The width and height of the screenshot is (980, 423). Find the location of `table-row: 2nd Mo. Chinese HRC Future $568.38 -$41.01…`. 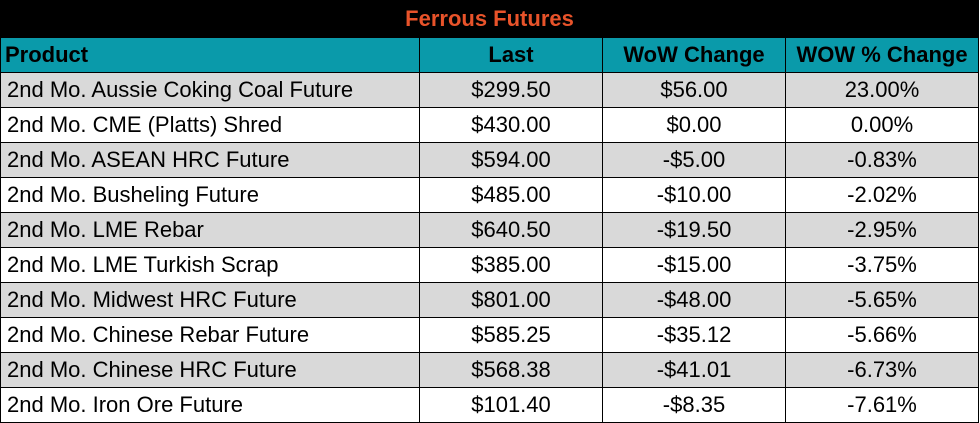

table-row: 2nd Mo. Chinese HRC Future $568.38 -$41.01… is located at coordinates (490, 370).